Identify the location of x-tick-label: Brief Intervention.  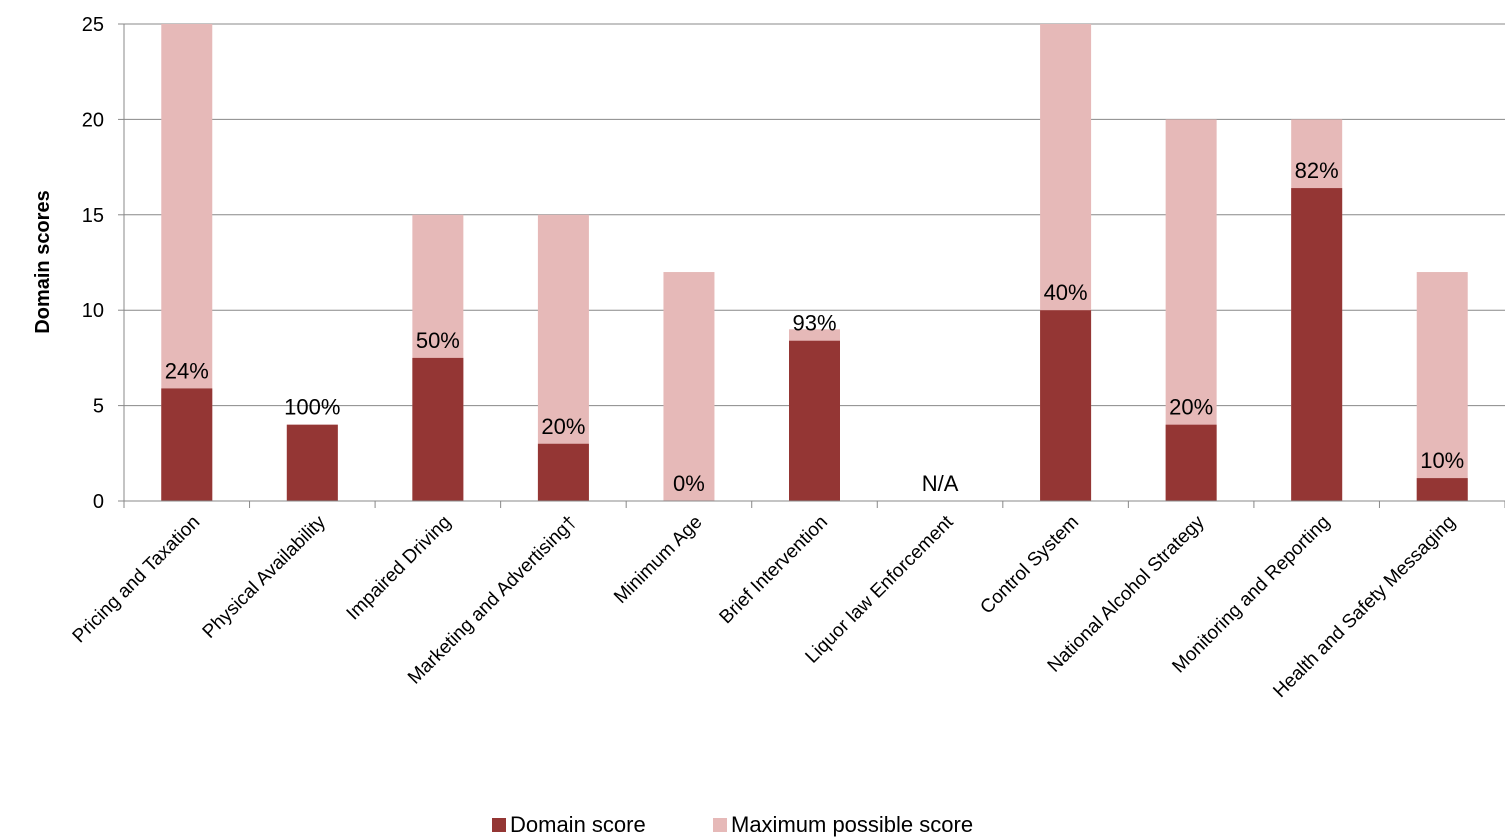
(774, 570).